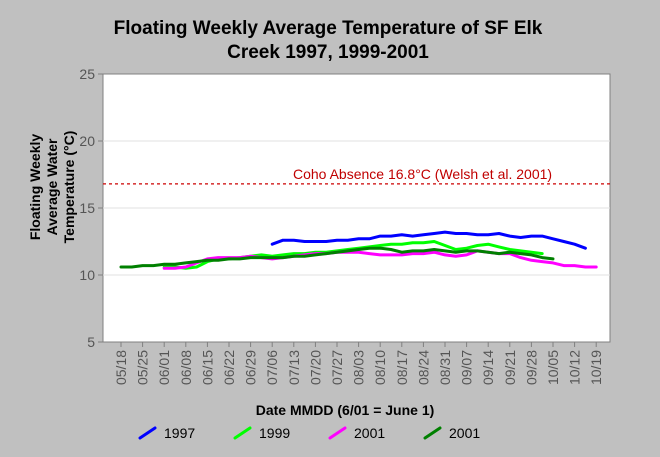 The height and width of the screenshot is (457, 660). Describe the element at coordinates (69, 187) in the screenshot. I see `y-axis-title-line-3: Temperature (°C)` at that location.